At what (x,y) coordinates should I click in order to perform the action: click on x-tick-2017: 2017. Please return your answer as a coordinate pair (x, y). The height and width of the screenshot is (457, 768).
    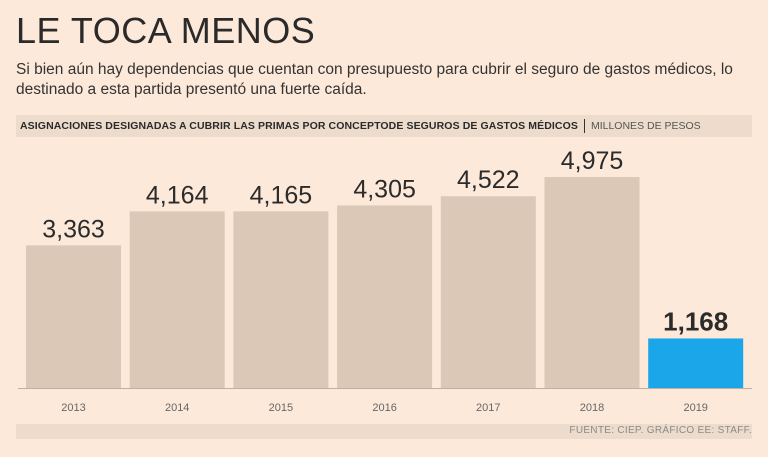
    Looking at the image, I should click on (488, 408).